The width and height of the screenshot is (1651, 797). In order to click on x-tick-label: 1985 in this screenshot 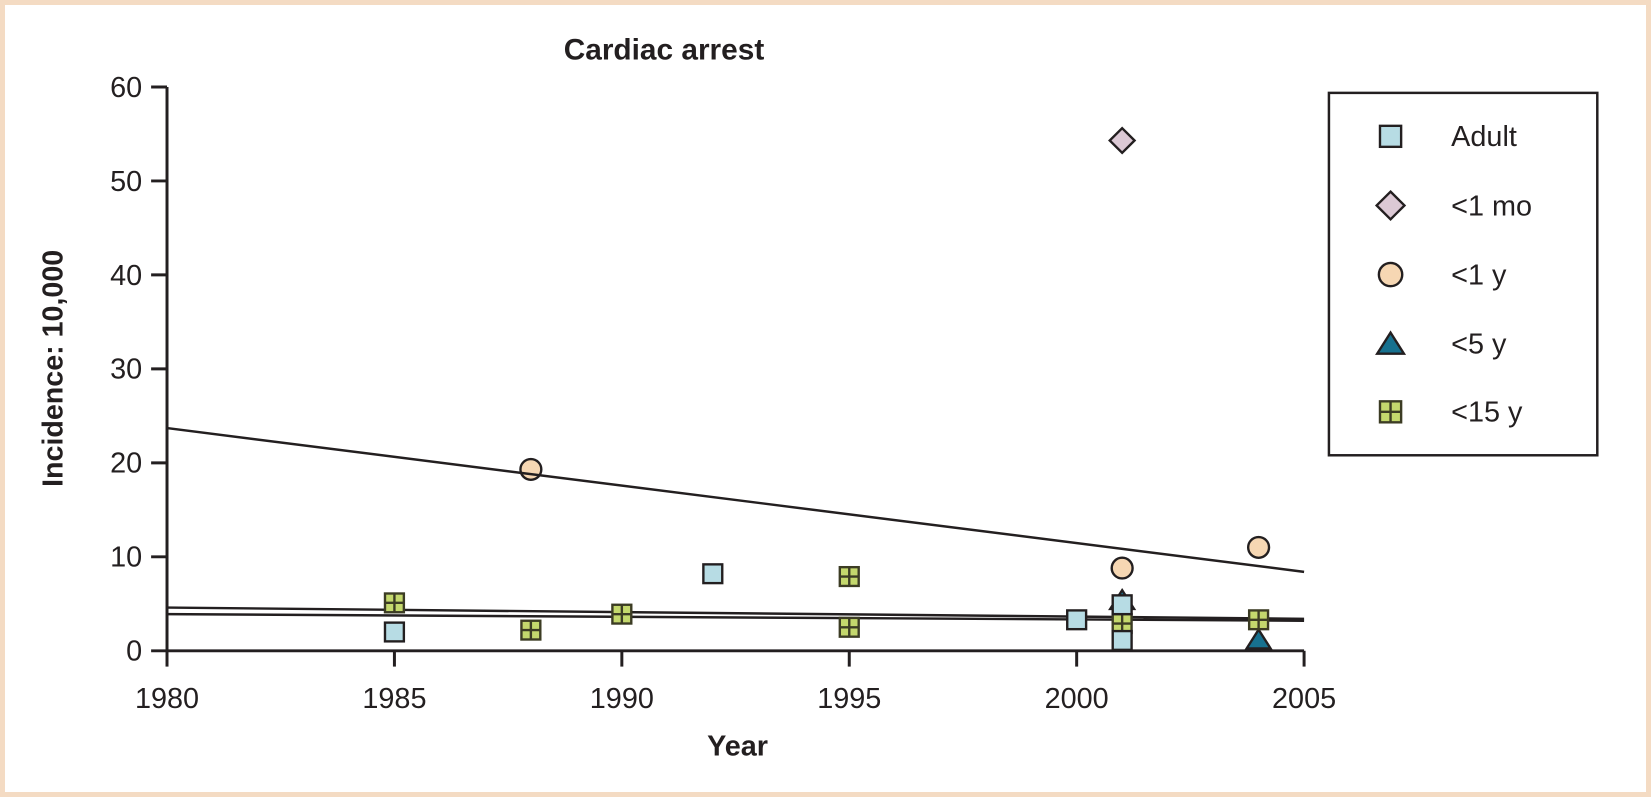, I will do `click(394, 699)`.